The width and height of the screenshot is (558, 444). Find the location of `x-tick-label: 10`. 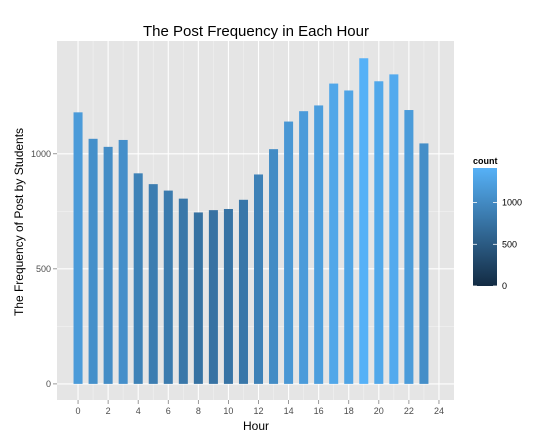

x-tick-label: 10 is located at coordinates (228, 411).